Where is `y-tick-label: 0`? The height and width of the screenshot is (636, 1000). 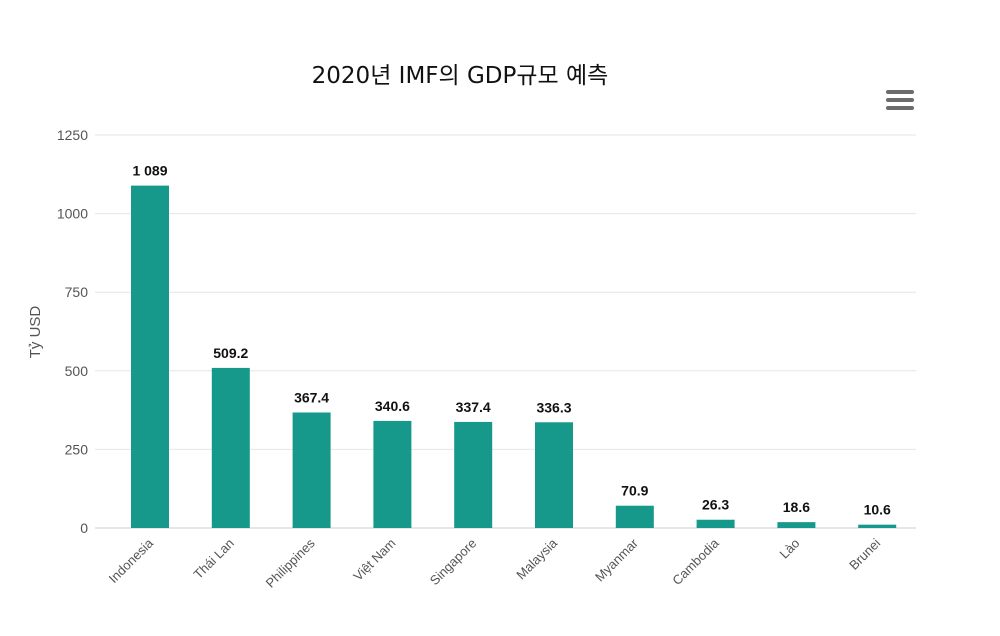
y-tick-label: 0 is located at coordinates (84, 528).